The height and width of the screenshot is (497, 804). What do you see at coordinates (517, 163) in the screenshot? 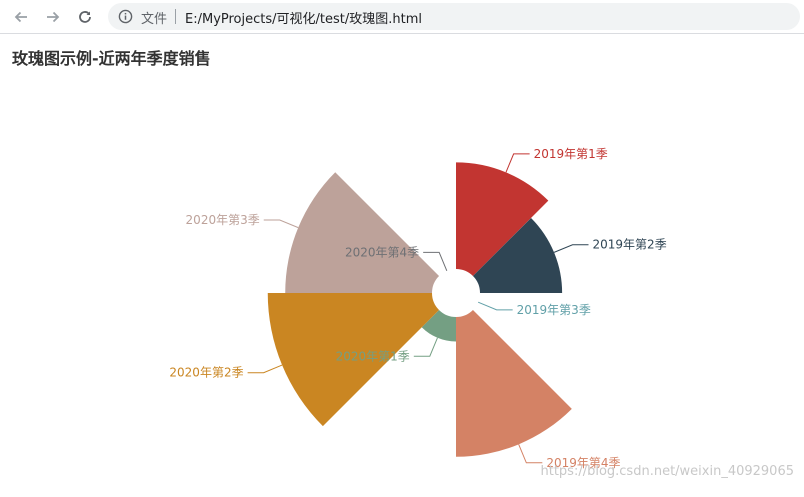
I see `slice-0-leader-line` at bounding box center [517, 163].